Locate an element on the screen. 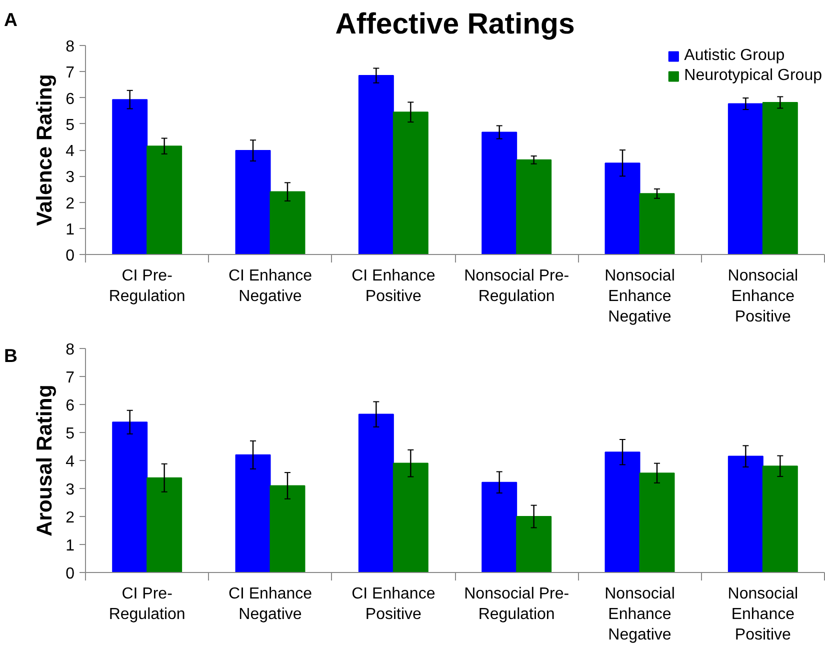 The image size is (825, 648). legend-label: Neurotypical Group is located at coordinates (753, 76).